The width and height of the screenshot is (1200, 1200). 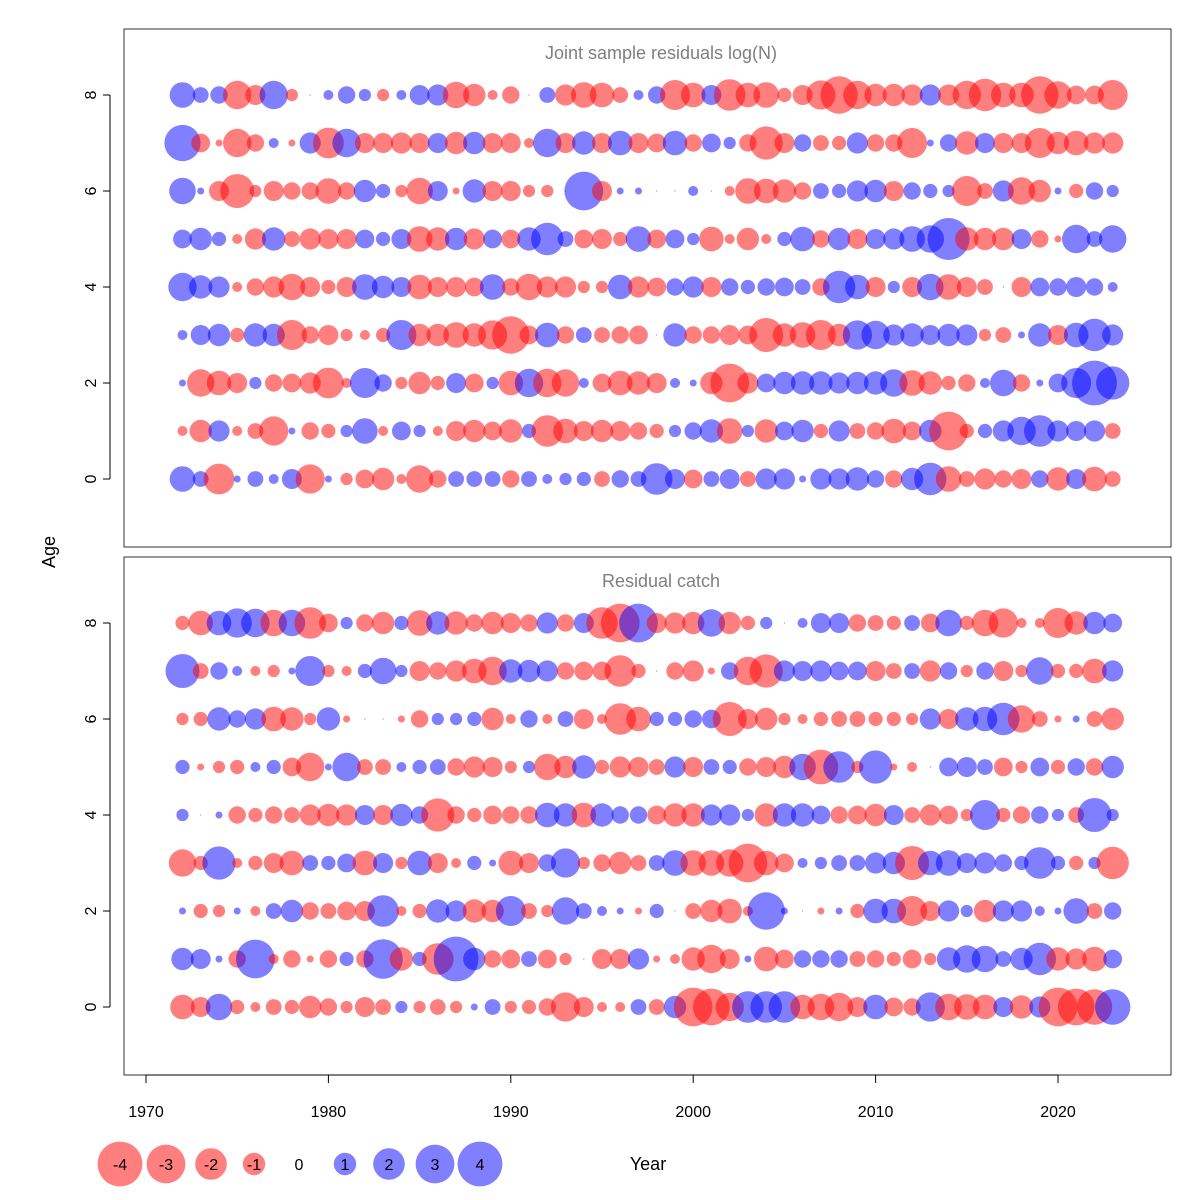 What do you see at coordinates (91, 718) in the screenshot?
I see `y-tick-label: 6` at bounding box center [91, 718].